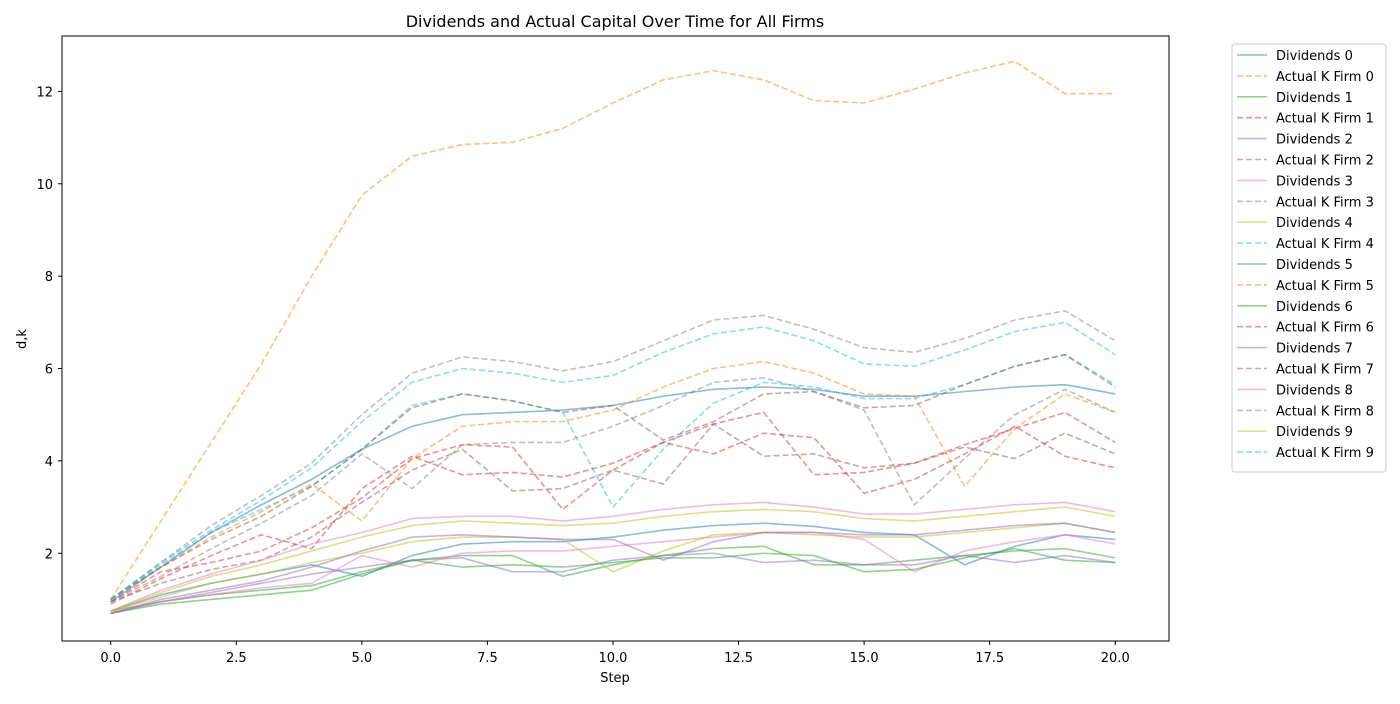  I want to click on legend-item: Actual K Firm 2, so click(1305, 161).